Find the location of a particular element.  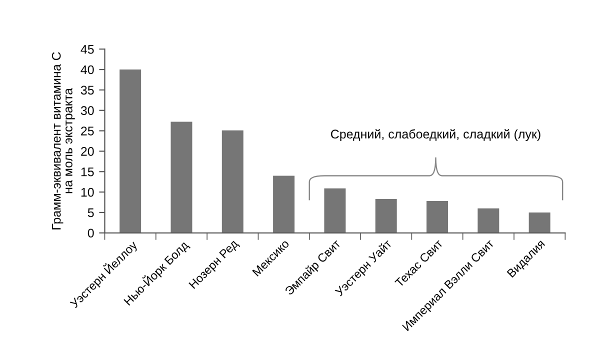

y-tick-label: 0 is located at coordinates (91, 233).